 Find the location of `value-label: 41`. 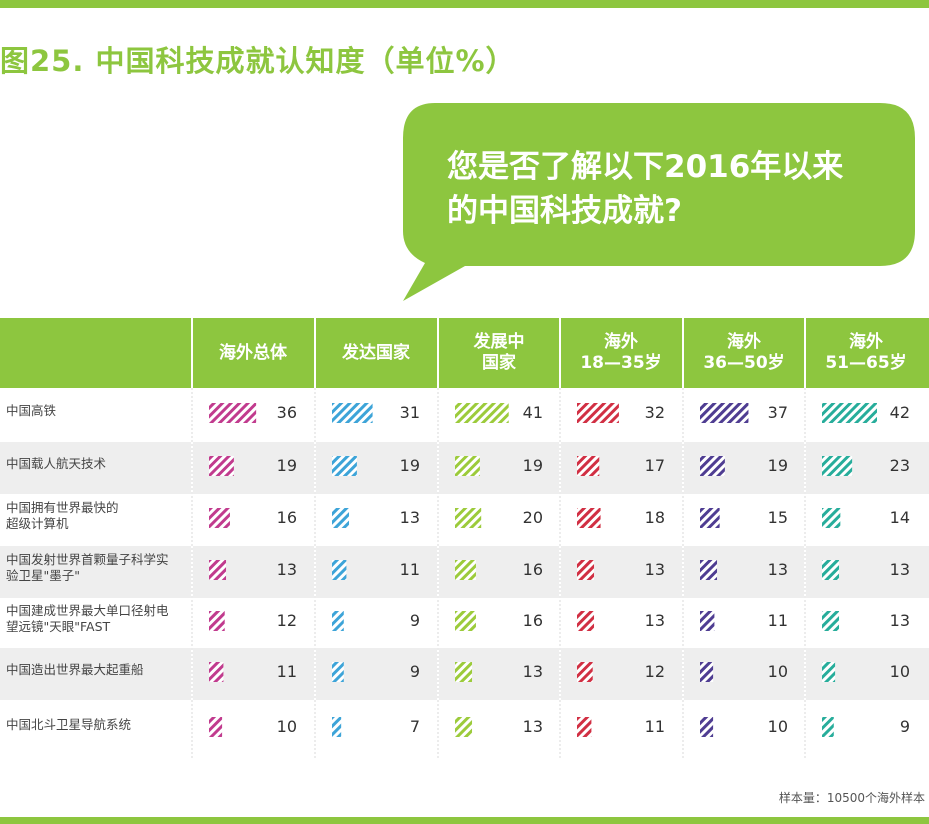

value-label: 41 is located at coordinates (532, 412).